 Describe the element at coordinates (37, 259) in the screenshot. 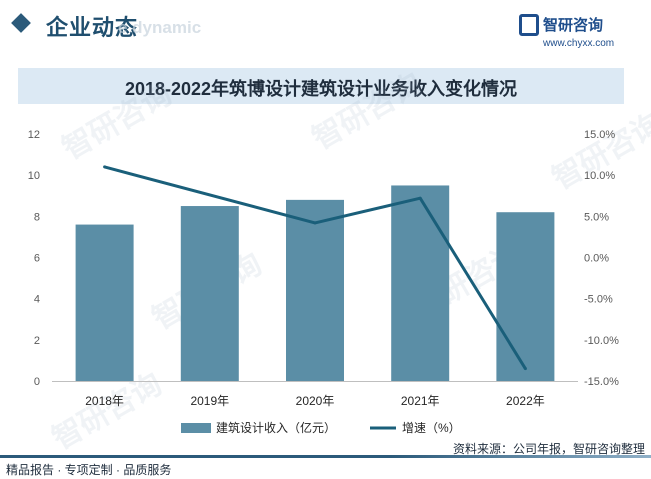

I see `y-left-tick-label: 6` at that location.